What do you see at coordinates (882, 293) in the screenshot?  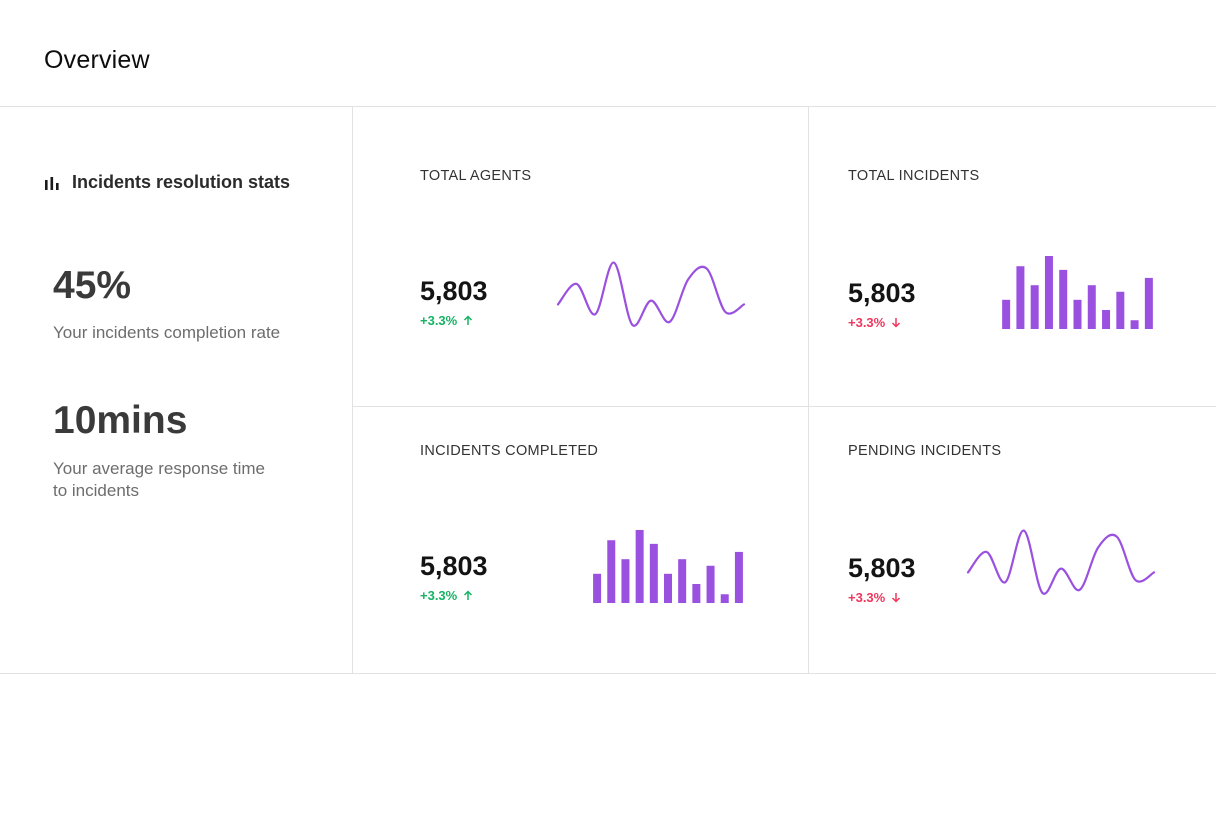 I see `card-value-total-incidents: 5,803` at bounding box center [882, 293].